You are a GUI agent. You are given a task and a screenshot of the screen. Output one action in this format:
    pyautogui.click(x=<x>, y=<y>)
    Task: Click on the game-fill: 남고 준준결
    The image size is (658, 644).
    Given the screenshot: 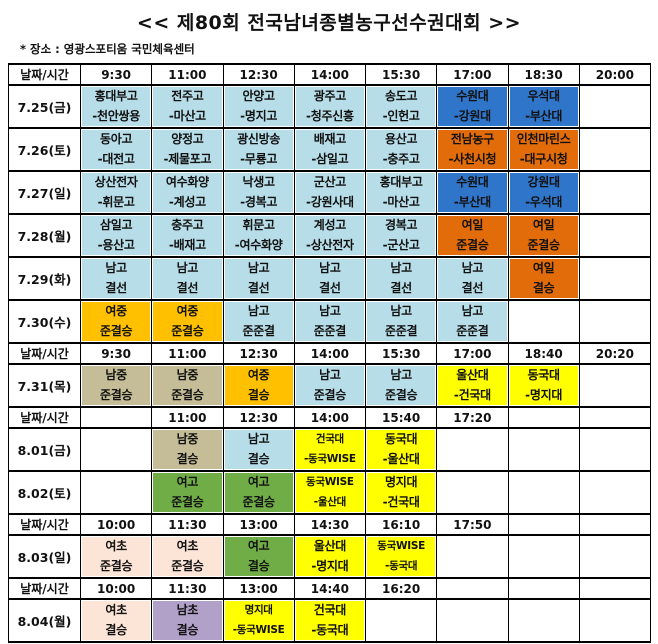 What is the action you would take?
    pyautogui.click(x=258, y=321)
    